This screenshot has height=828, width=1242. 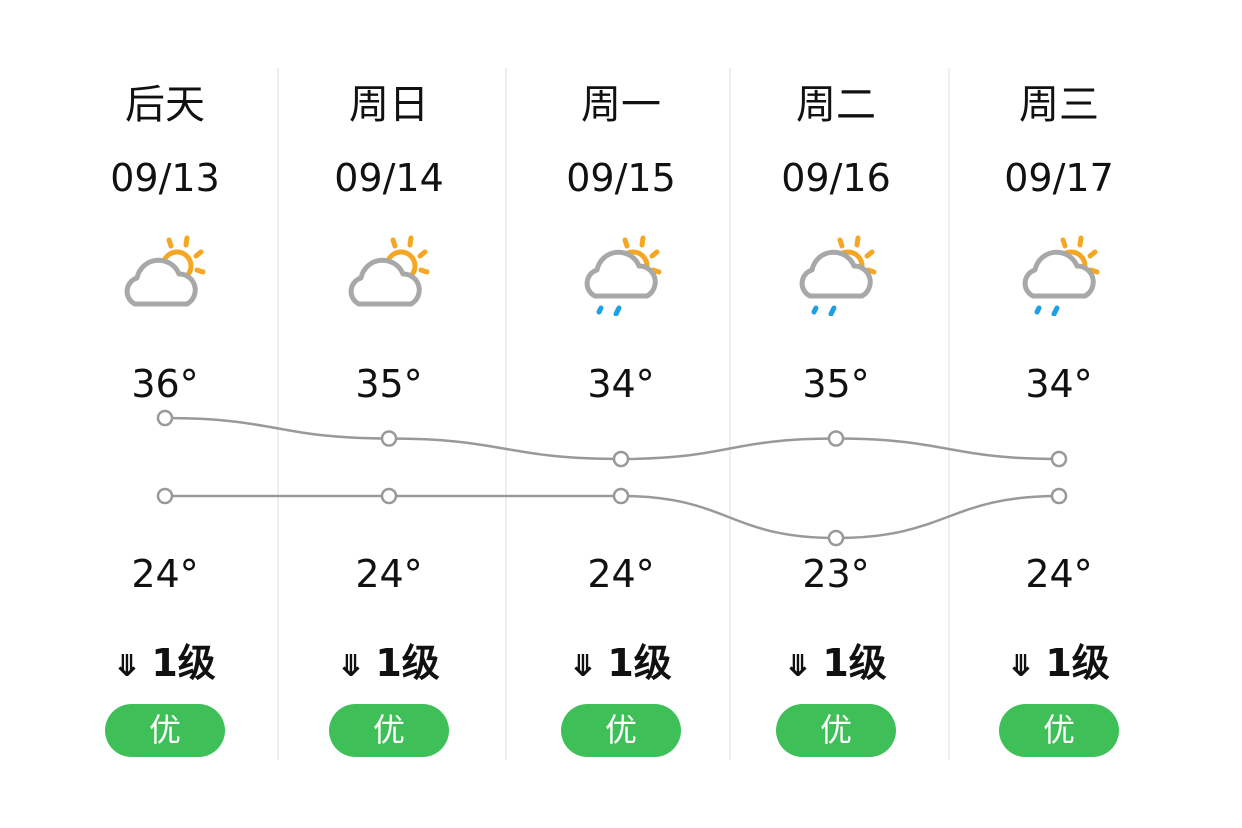 What do you see at coordinates (836, 178) in the screenshot?
I see `date-label: 09/16` at bounding box center [836, 178].